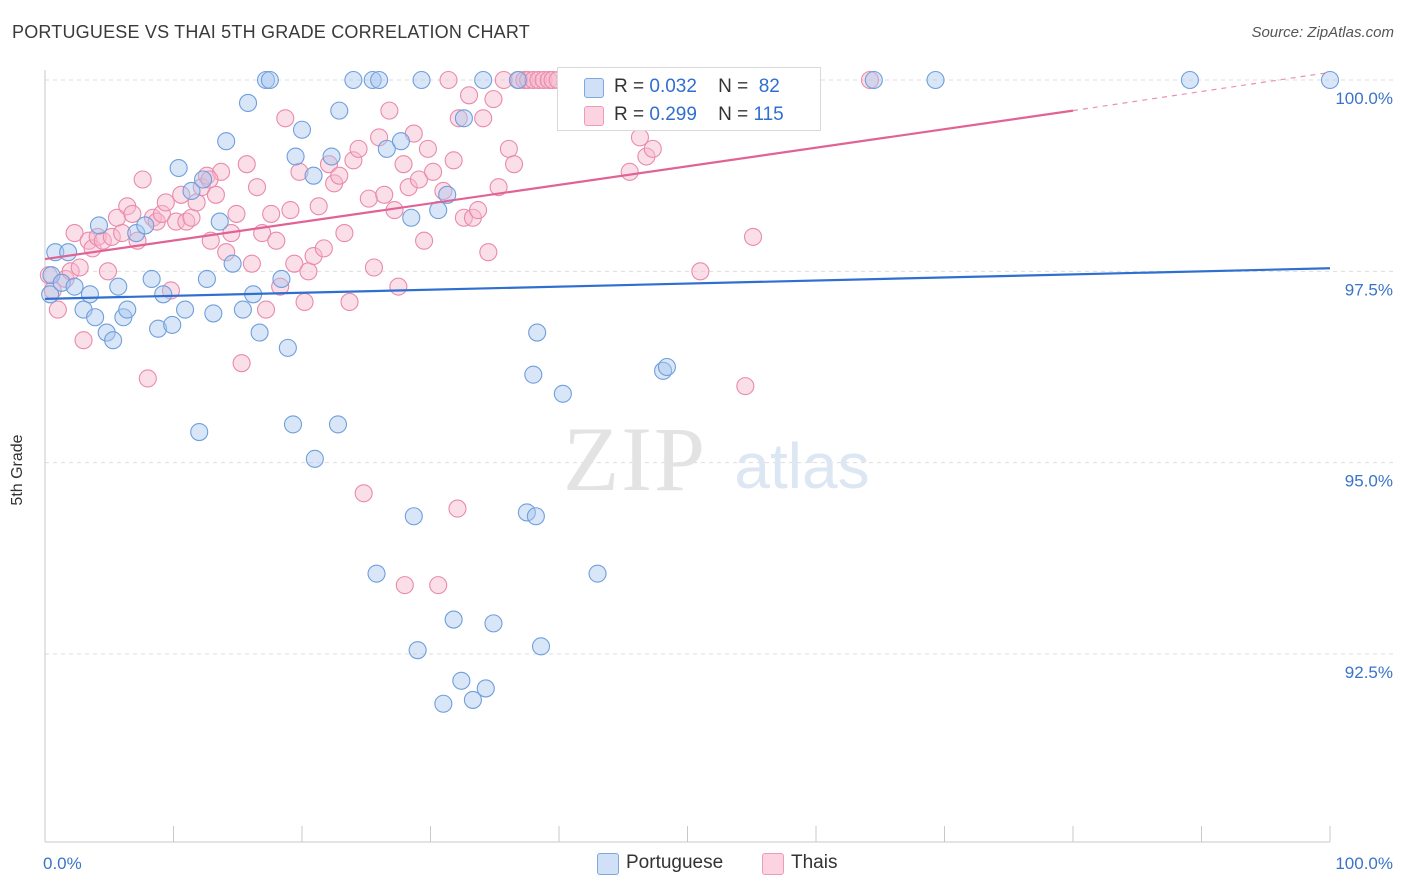 This screenshot has height=892, width=1406. What do you see at coordinates (608, 864) in the screenshot?
I see `bottom-legend-swatch-portuguese` at bounding box center [608, 864].